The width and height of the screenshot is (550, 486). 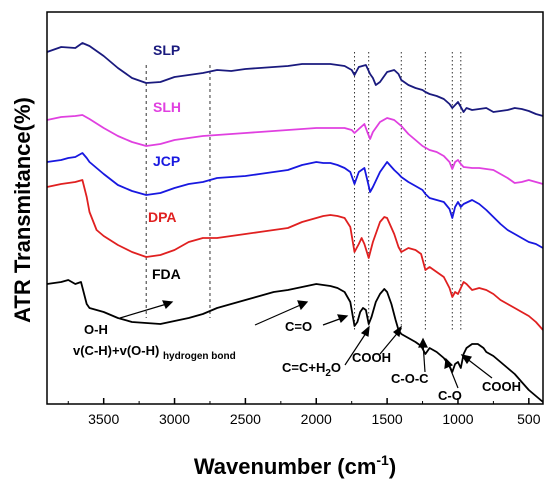 I want to click on annotation-cooh-2: COOH, so click(x=501, y=386).